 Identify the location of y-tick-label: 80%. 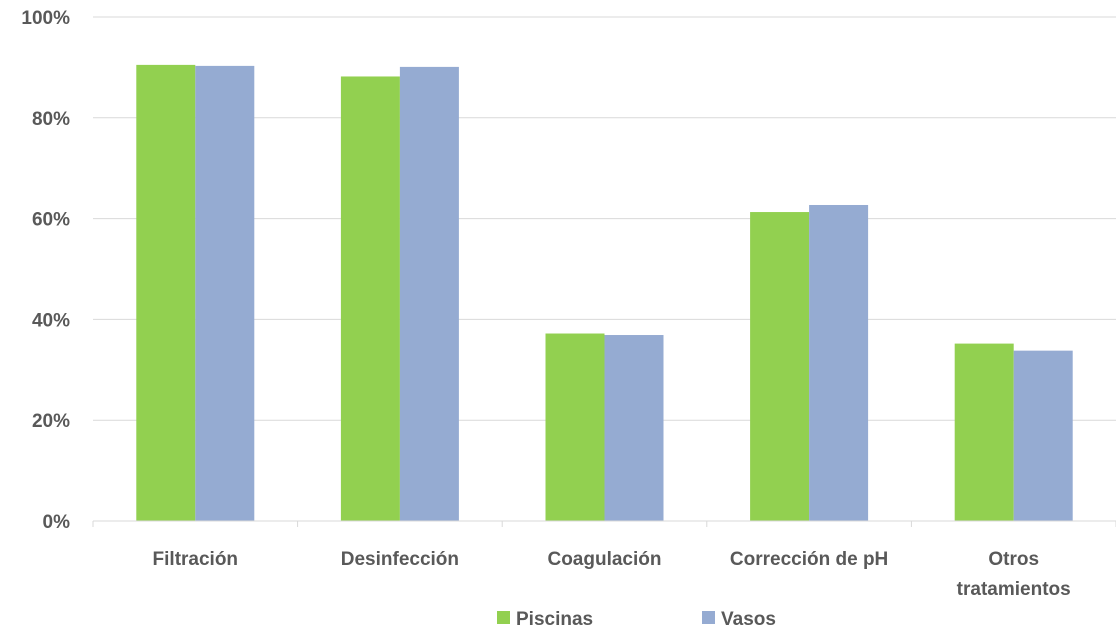
(51, 119).